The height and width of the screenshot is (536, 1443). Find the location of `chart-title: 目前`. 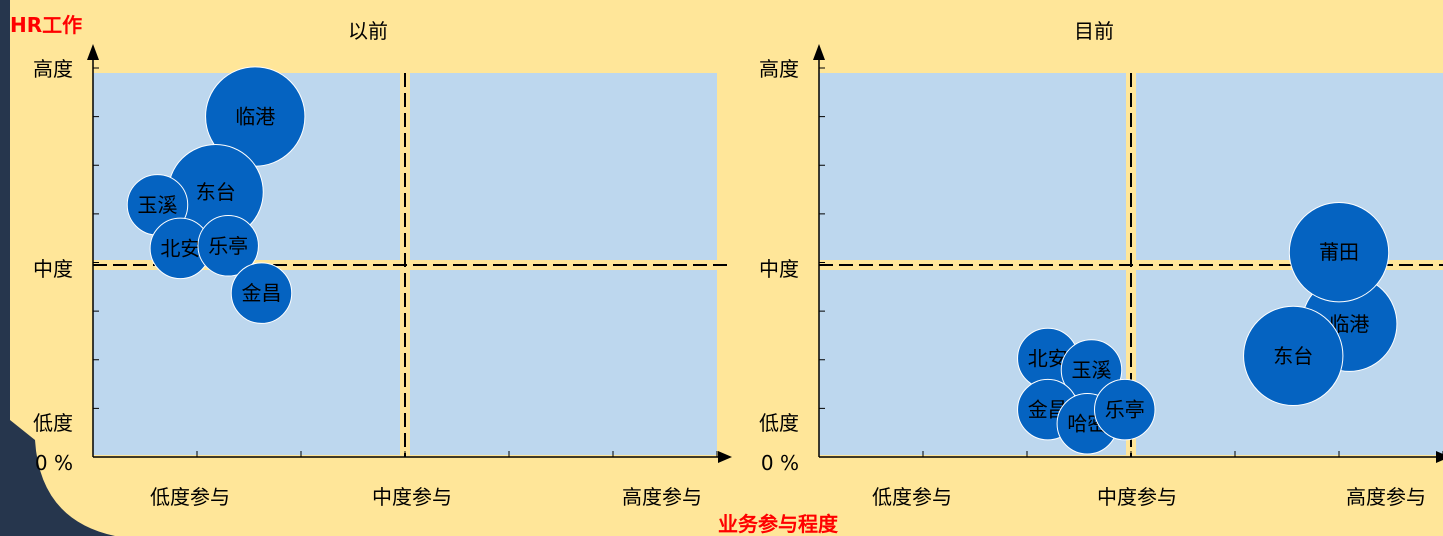

chart-title: 目前 is located at coordinates (1094, 31).